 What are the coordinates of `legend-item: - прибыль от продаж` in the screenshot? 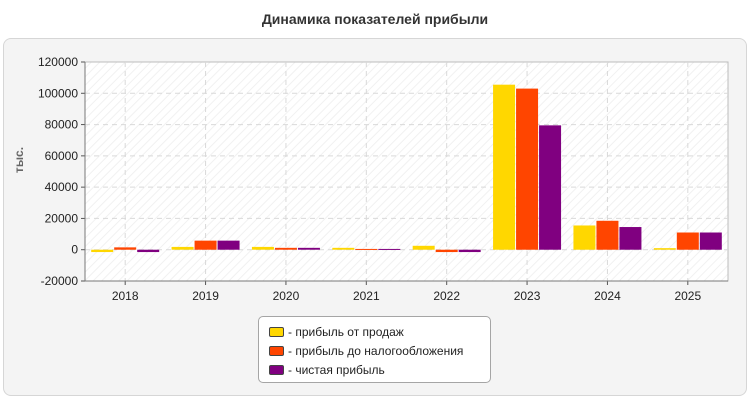 It's located at (379, 331).